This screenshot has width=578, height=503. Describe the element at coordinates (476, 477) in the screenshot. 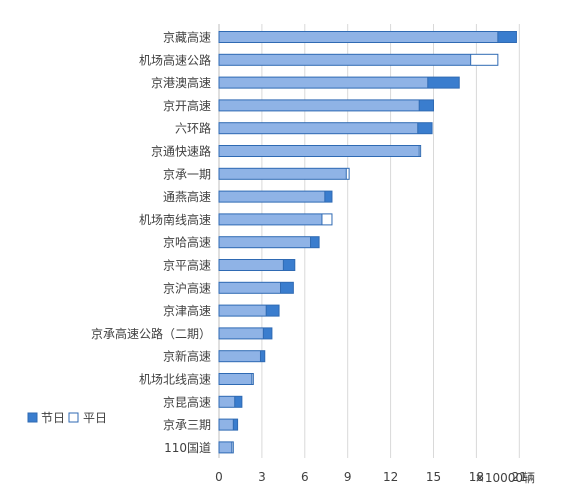

I see `x-tick-label: 18` at that location.